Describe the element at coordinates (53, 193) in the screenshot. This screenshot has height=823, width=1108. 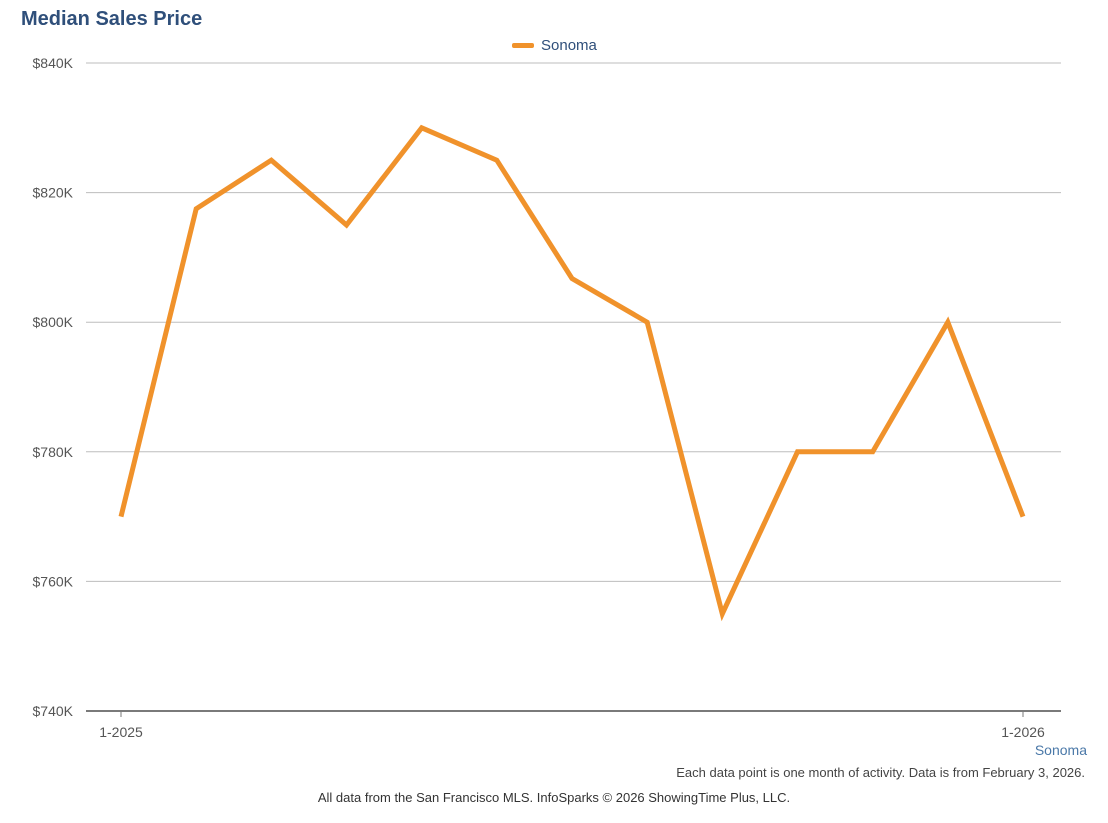
I see `y-tick-label: $820K` at that location.